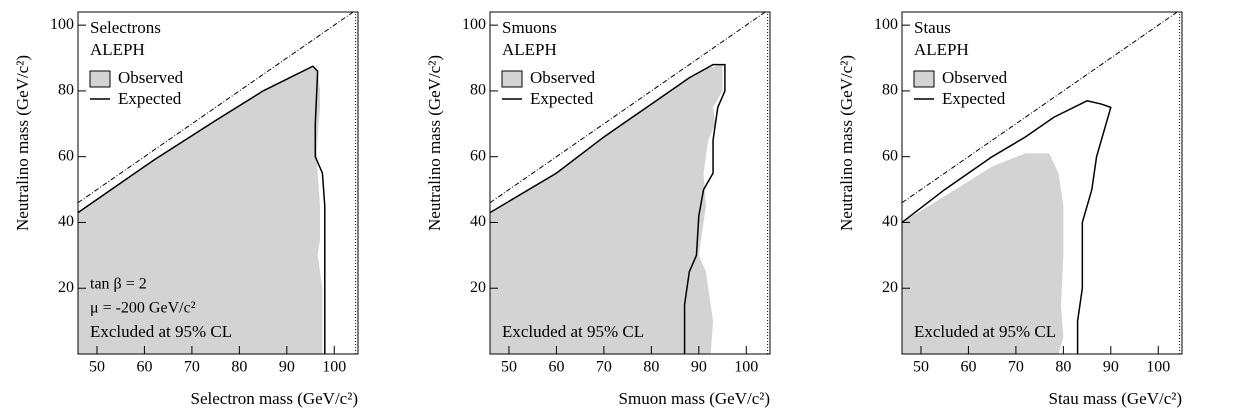 The width and height of the screenshot is (1234, 413). Describe the element at coordinates (143, 308) in the screenshot. I see `annotation: μ = -200 GeV/c²` at that location.